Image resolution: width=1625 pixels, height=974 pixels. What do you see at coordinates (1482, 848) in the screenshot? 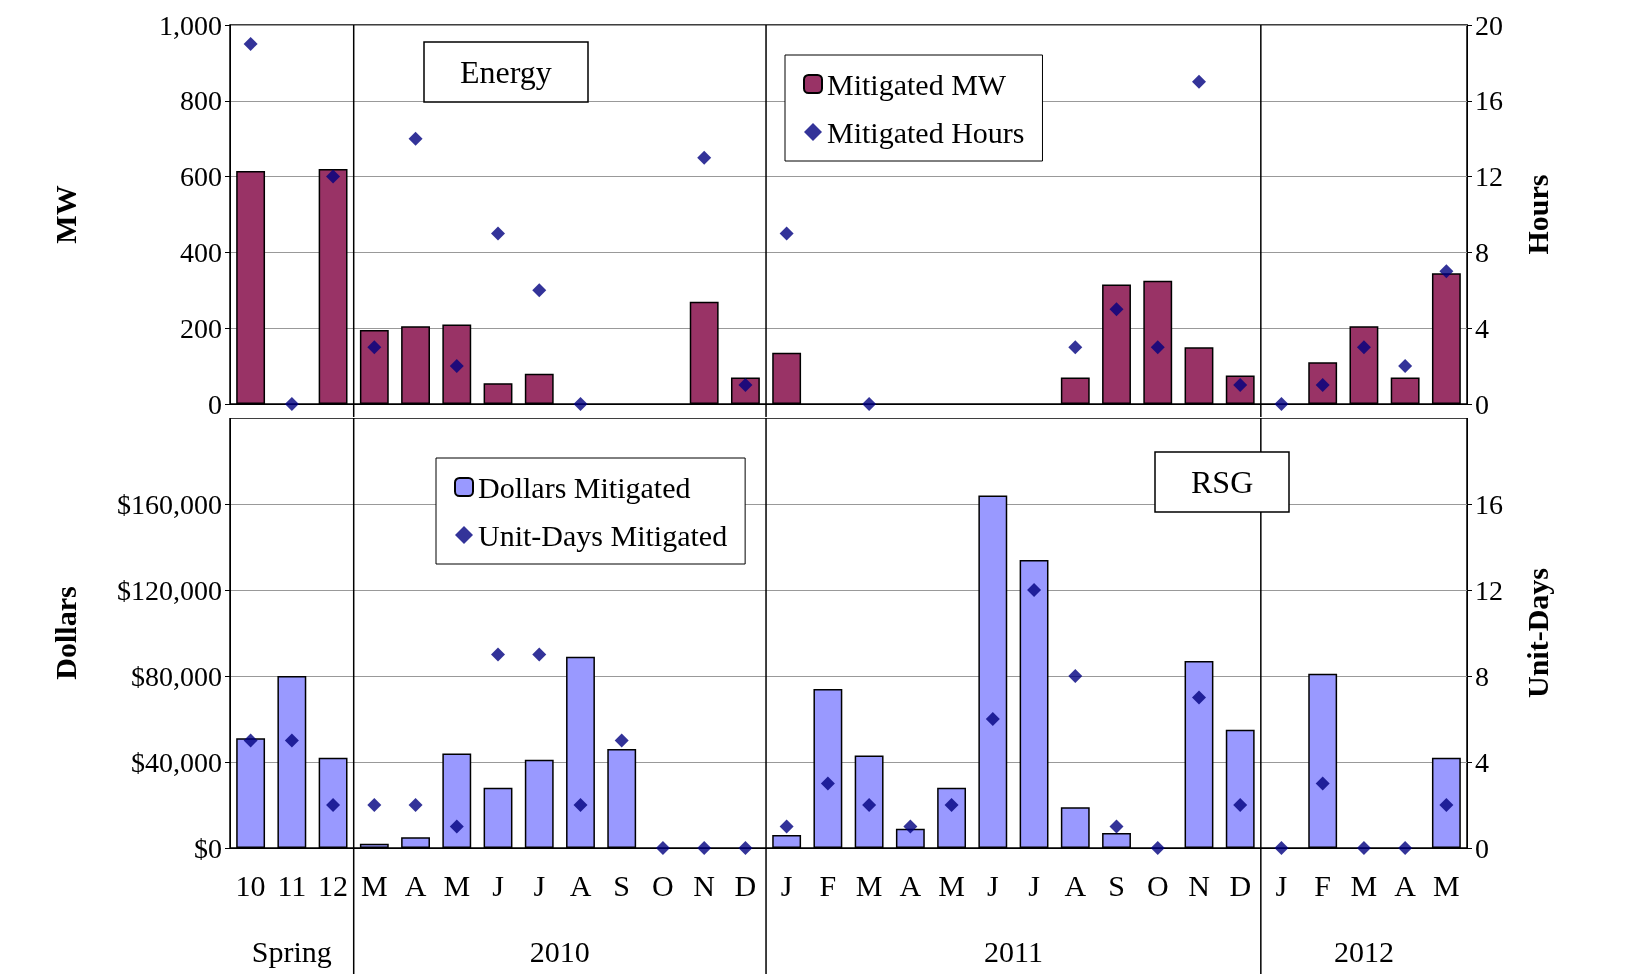
I see `y2-tick-label: 0` at bounding box center [1482, 848].